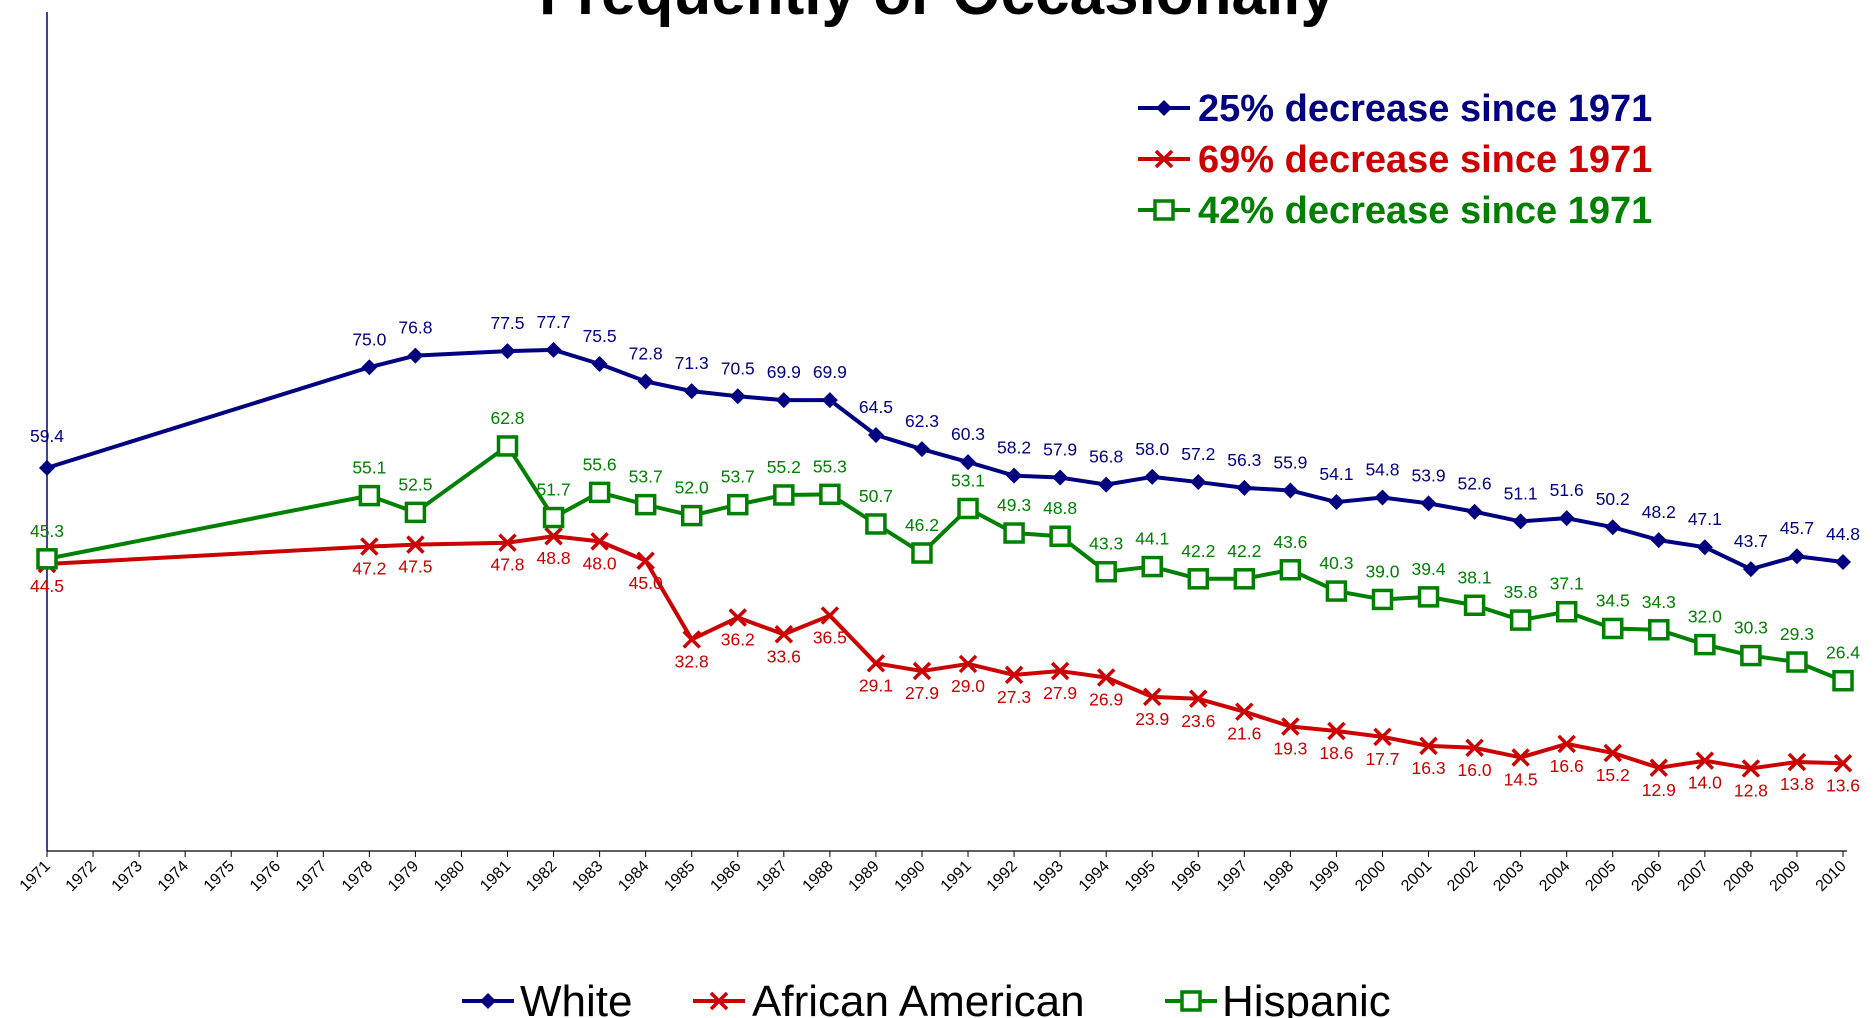 This screenshot has width=1874, height=1018. What do you see at coordinates (1475, 770) in the screenshot?
I see `data-label: 16.0` at bounding box center [1475, 770].